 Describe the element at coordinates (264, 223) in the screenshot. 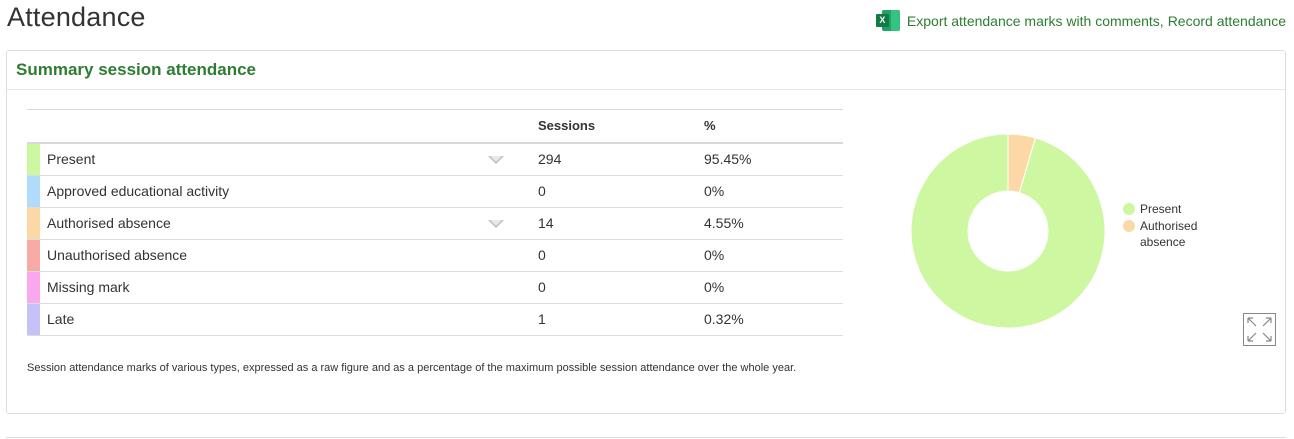

I see `row-label: Authorised absence` at that location.